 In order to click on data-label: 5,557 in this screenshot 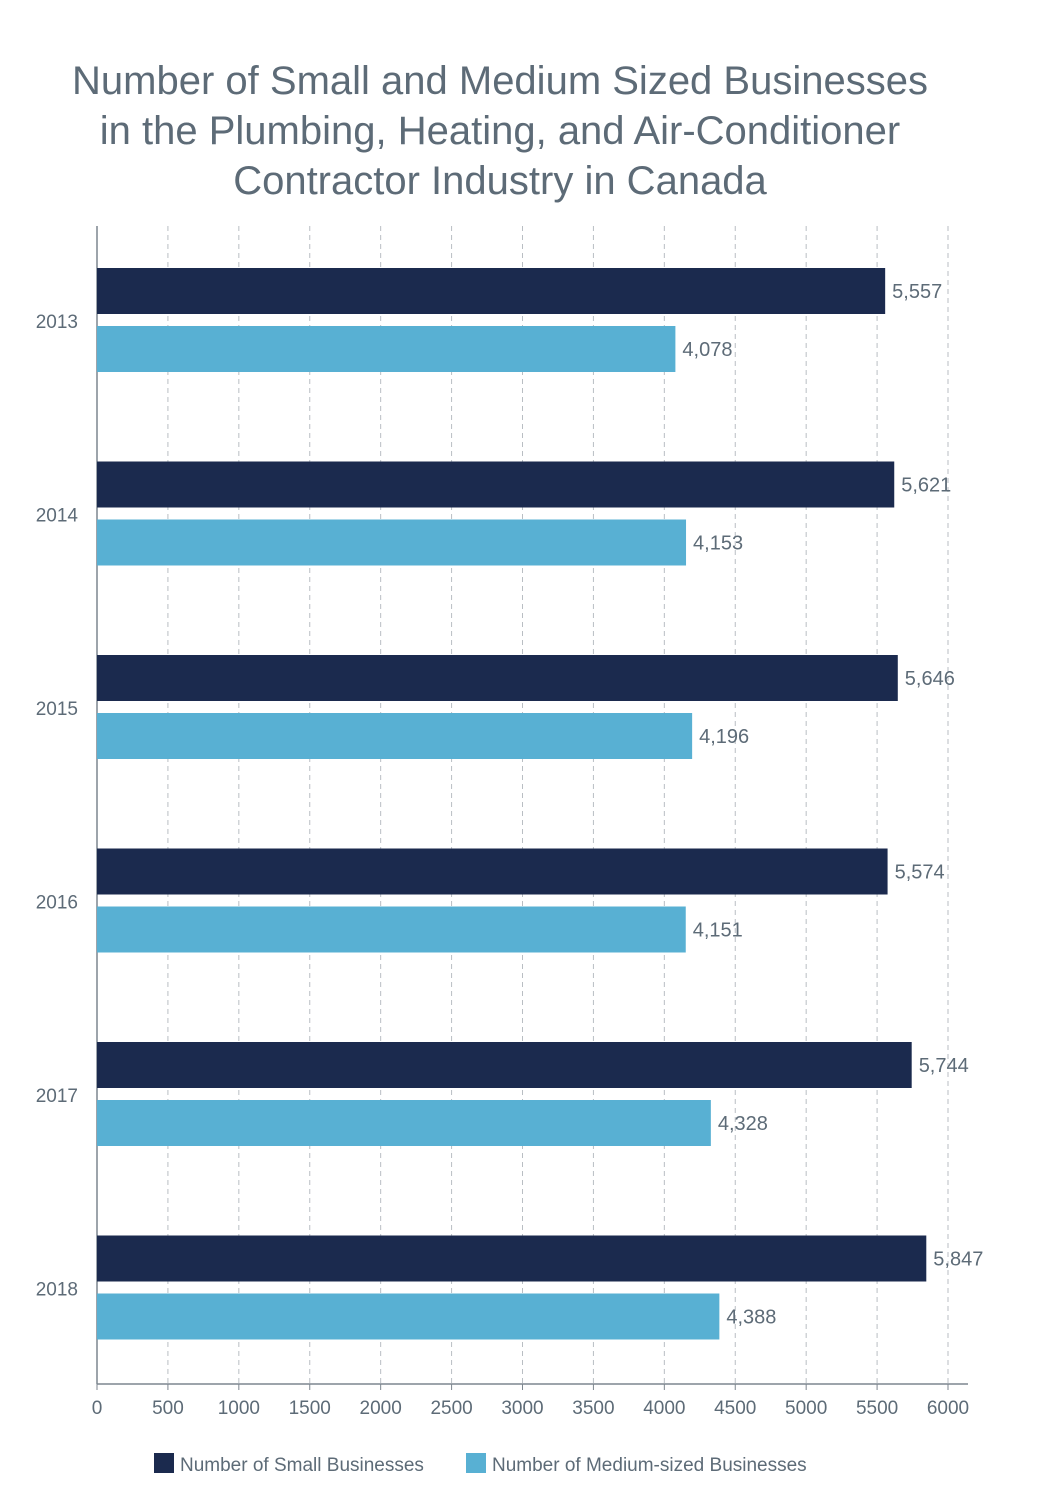, I will do `click(917, 292)`.